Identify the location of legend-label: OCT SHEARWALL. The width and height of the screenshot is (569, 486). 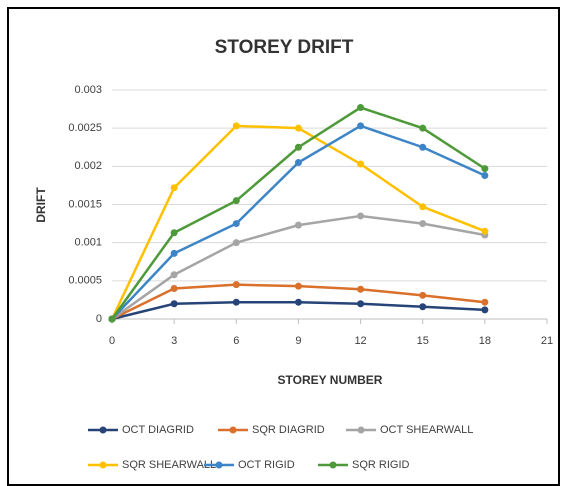
(426, 430).